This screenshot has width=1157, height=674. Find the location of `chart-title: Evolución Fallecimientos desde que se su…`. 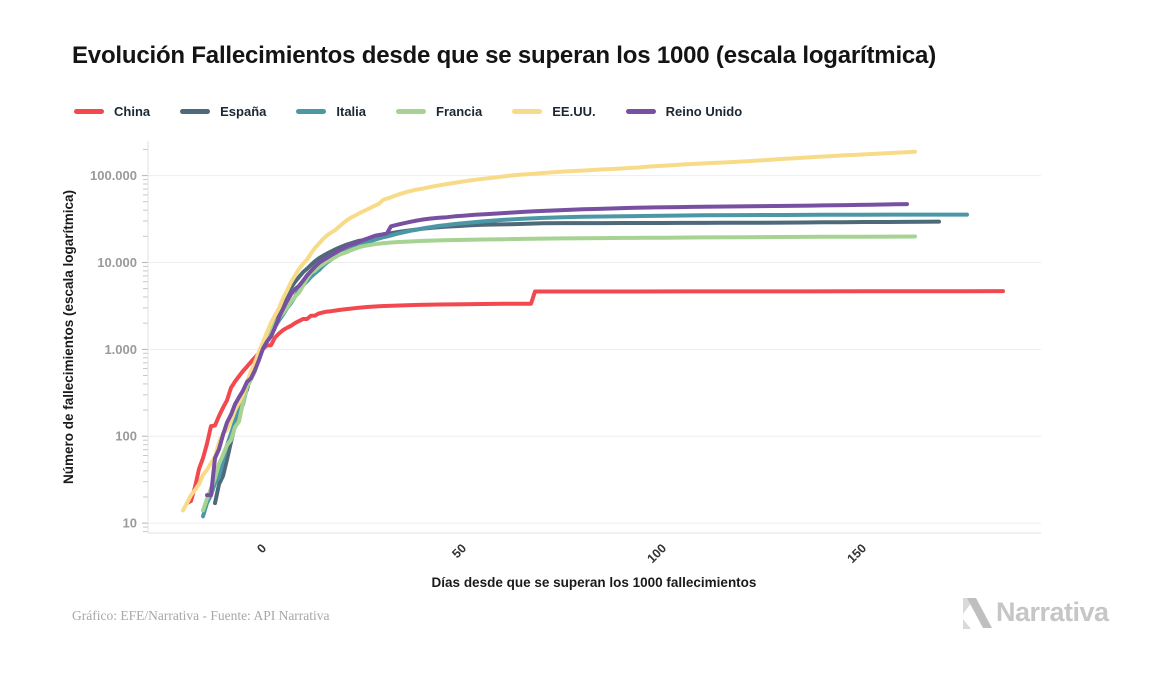

chart-title: Evolución Fallecimientos desde que se su… is located at coordinates (504, 55).